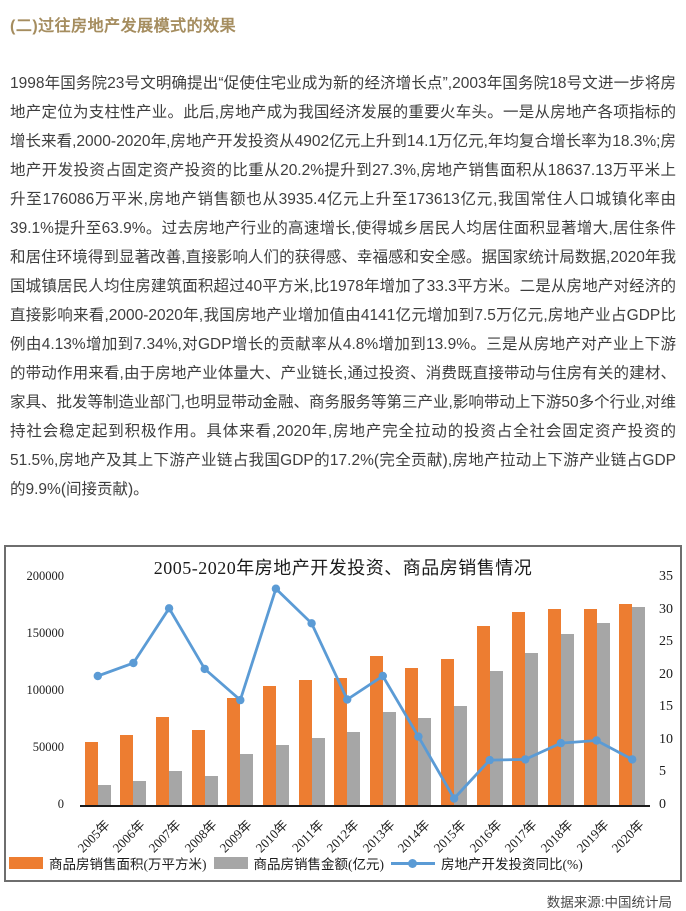 The height and width of the screenshot is (911, 686). I want to click on axis-tick-label: 200000, so click(45, 576).